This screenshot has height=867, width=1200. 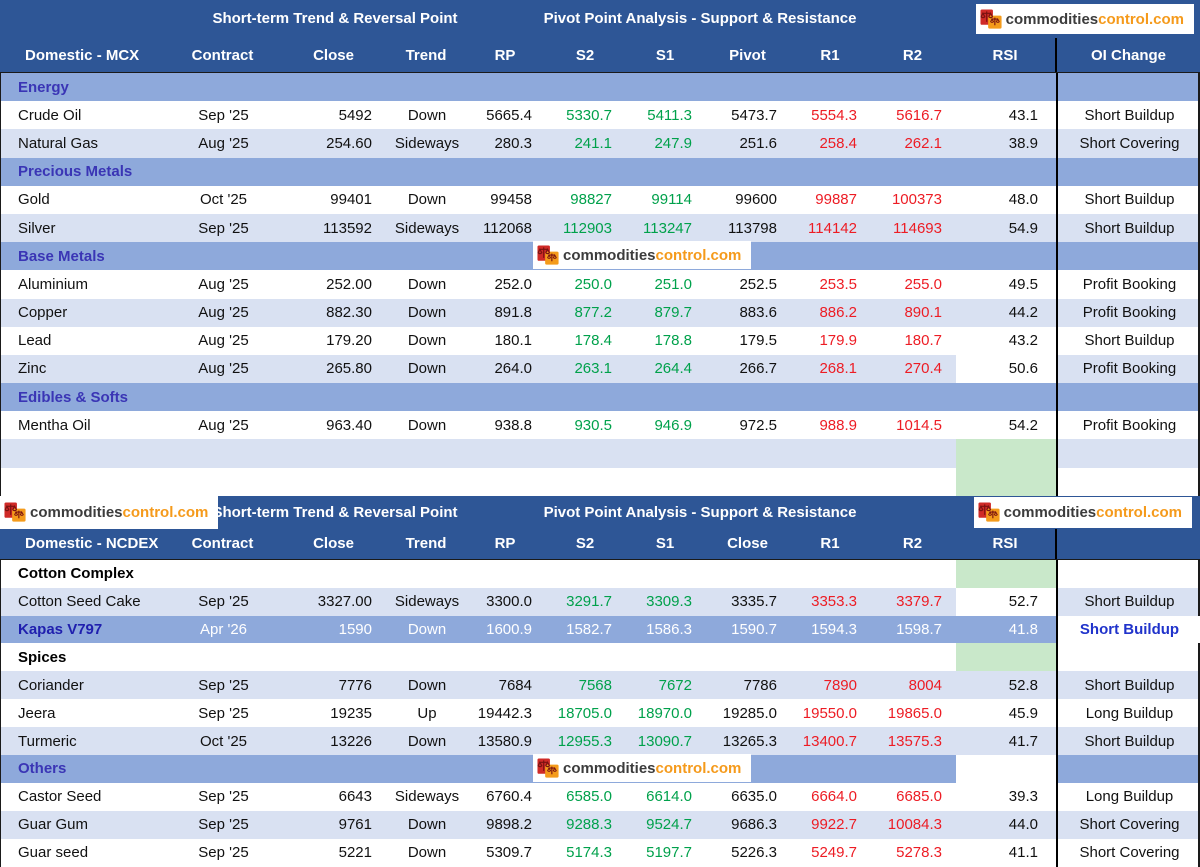 What do you see at coordinates (509, 630) in the screenshot?
I see `cell-rp: 1600.9` at bounding box center [509, 630].